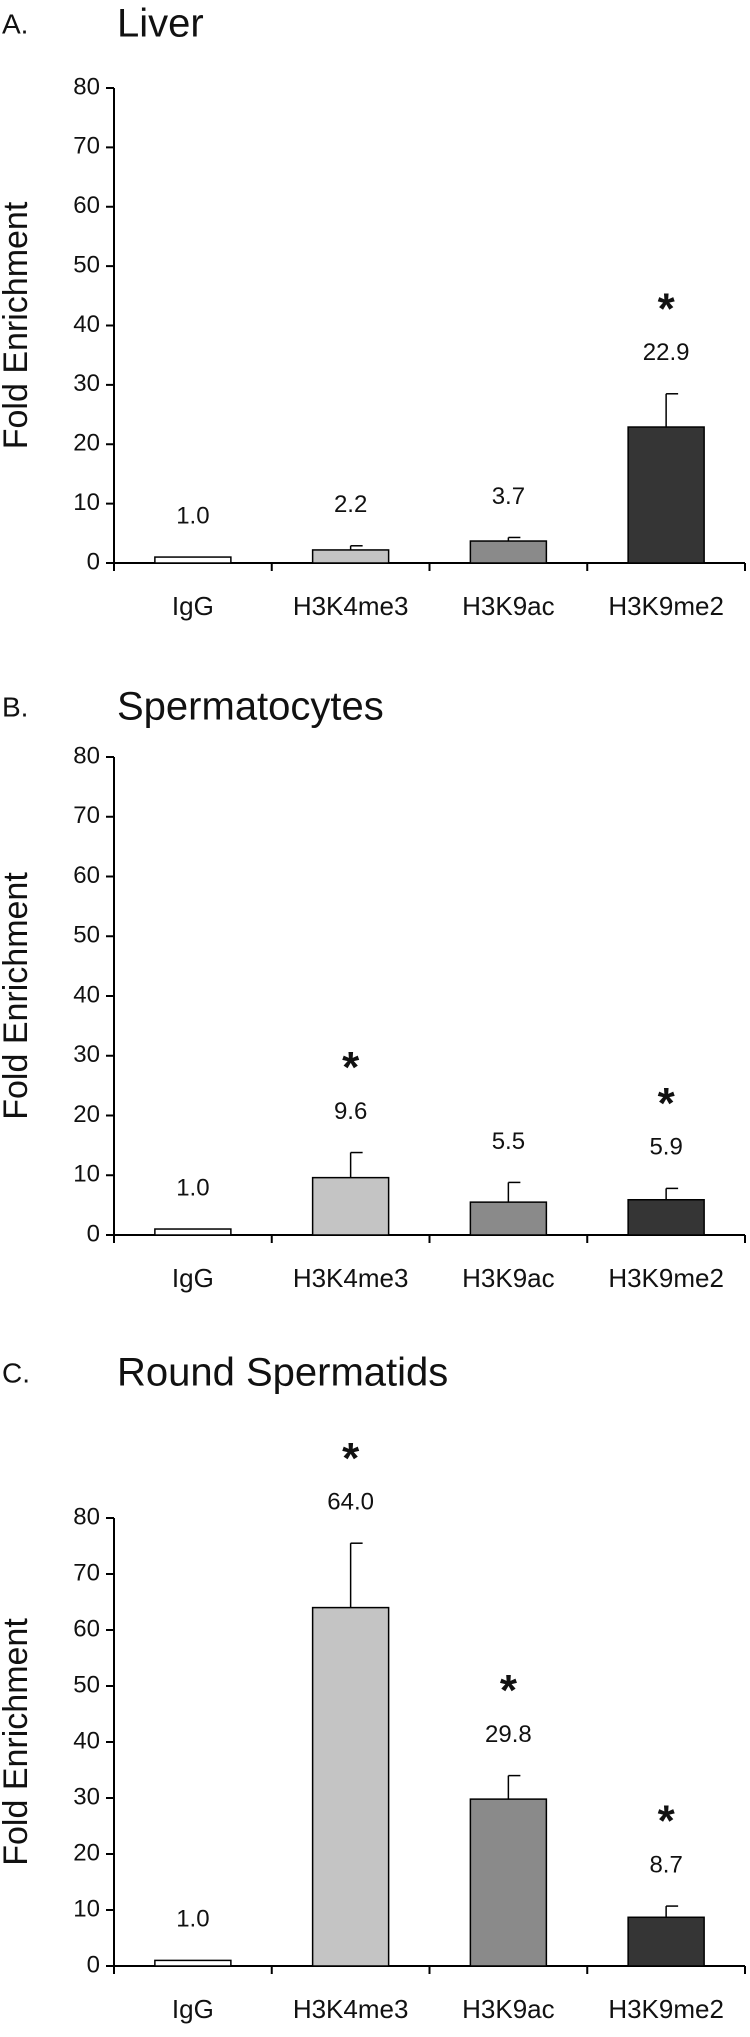 The height and width of the screenshot is (2037, 750). Describe the element at coordinates (666, 352) in the screenshot. I see `value-label: 22.9` at that location.